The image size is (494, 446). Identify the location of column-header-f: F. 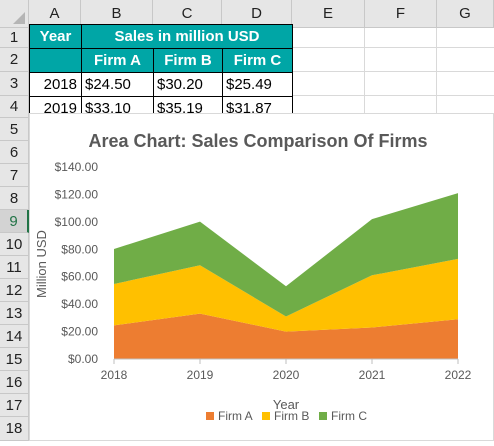
(401, 14).